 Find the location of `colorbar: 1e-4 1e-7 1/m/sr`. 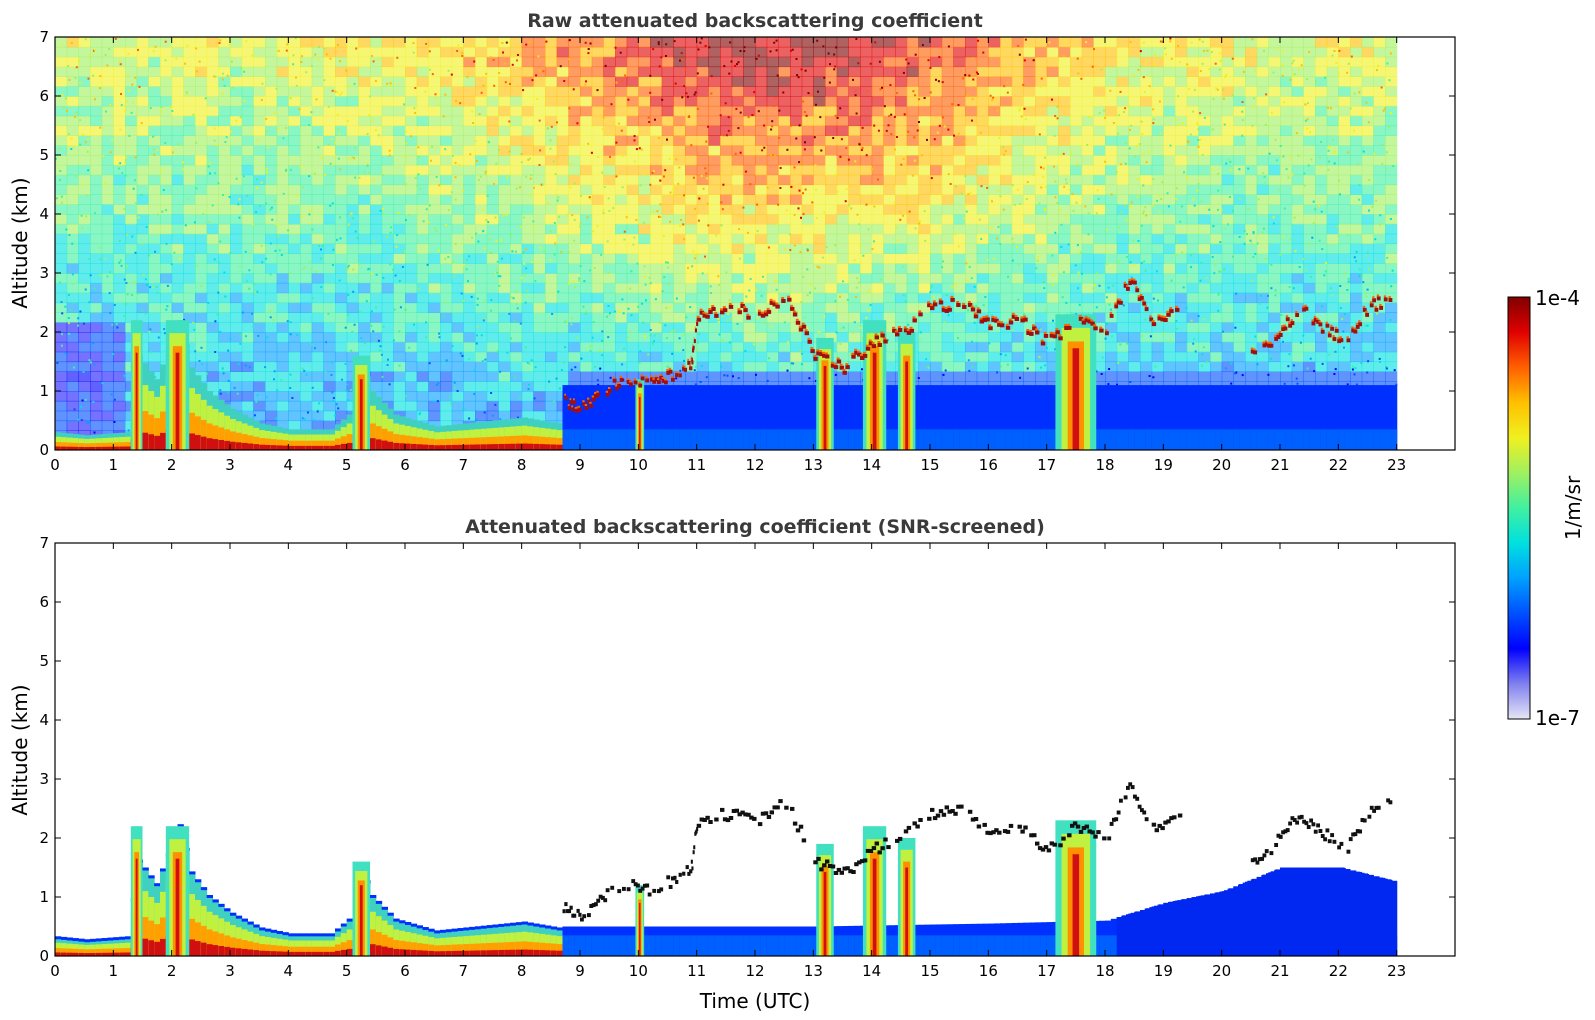

colorbar: 1e-4 1e-7 1/m/sr is located at coordinates (1546, 508).